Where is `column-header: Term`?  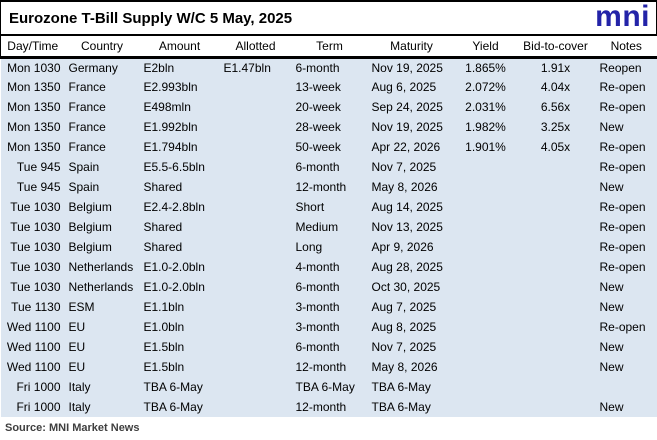 column-header: Term is located at coordinates (329, 47).